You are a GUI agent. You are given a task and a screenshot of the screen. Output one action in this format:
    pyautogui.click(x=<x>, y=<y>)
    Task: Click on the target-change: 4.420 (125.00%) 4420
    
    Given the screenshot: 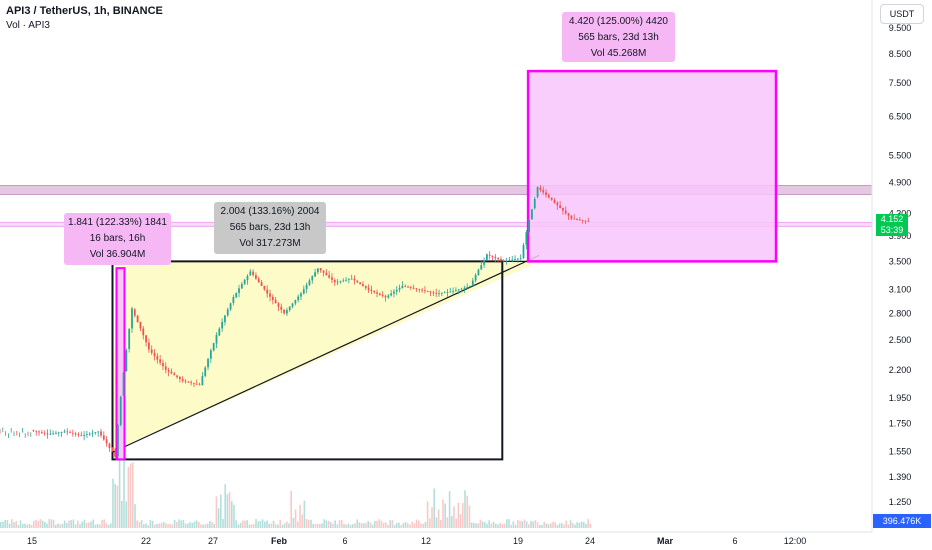 What is the action you would take?
    pyautogui.click(x=618, y=21)
    